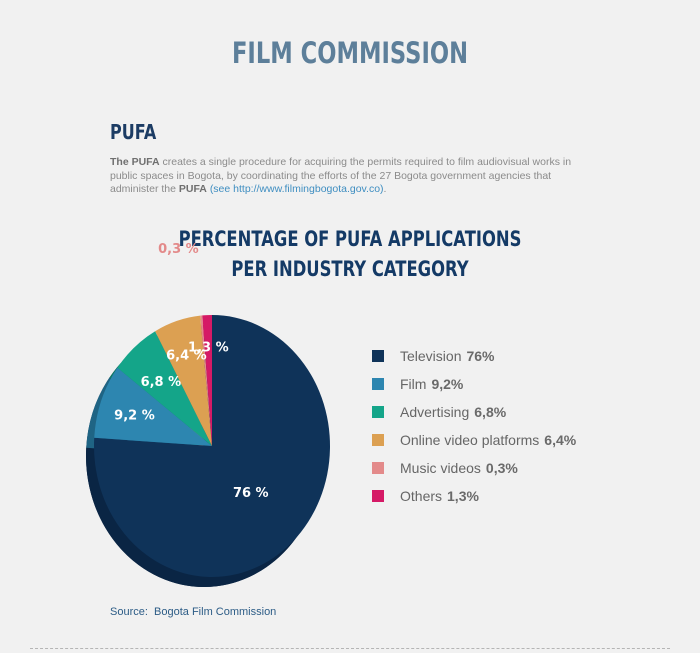 Image resolution: width=700 pixels, height=653 pixels. I want to click on legend-item-music-videos: Music videos 0,3%, so click(474, 468).